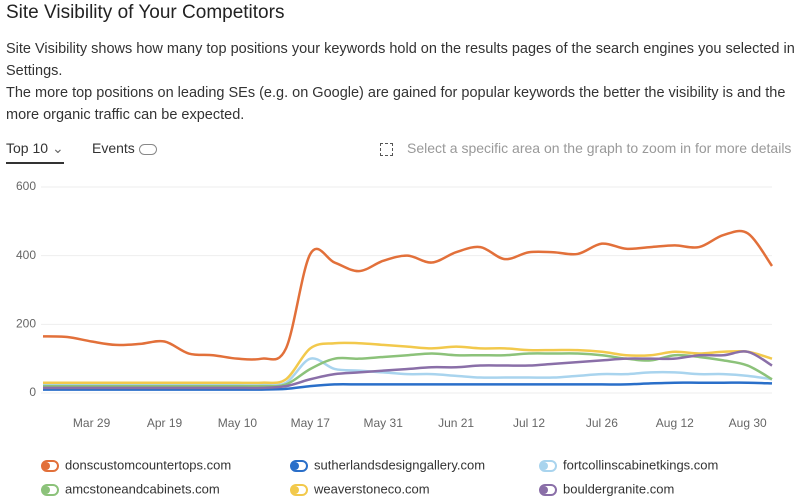 This screenshot has height=500, width=800. I want to click on period-label: Top 10, so click(27, 148).